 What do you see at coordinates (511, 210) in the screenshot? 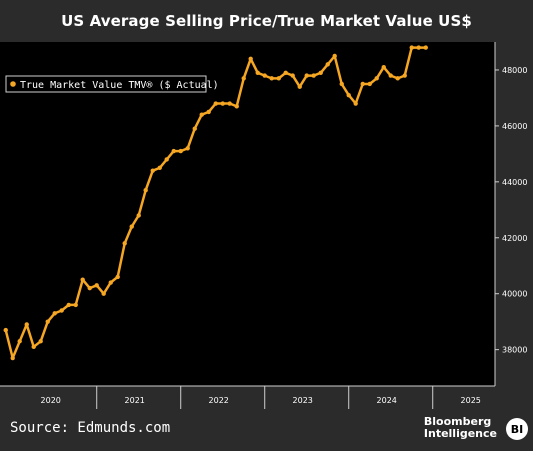
I see `y-axis-ticks: 38000 40000 42000 44000 46000 48000` at bounding box center [511, 210].